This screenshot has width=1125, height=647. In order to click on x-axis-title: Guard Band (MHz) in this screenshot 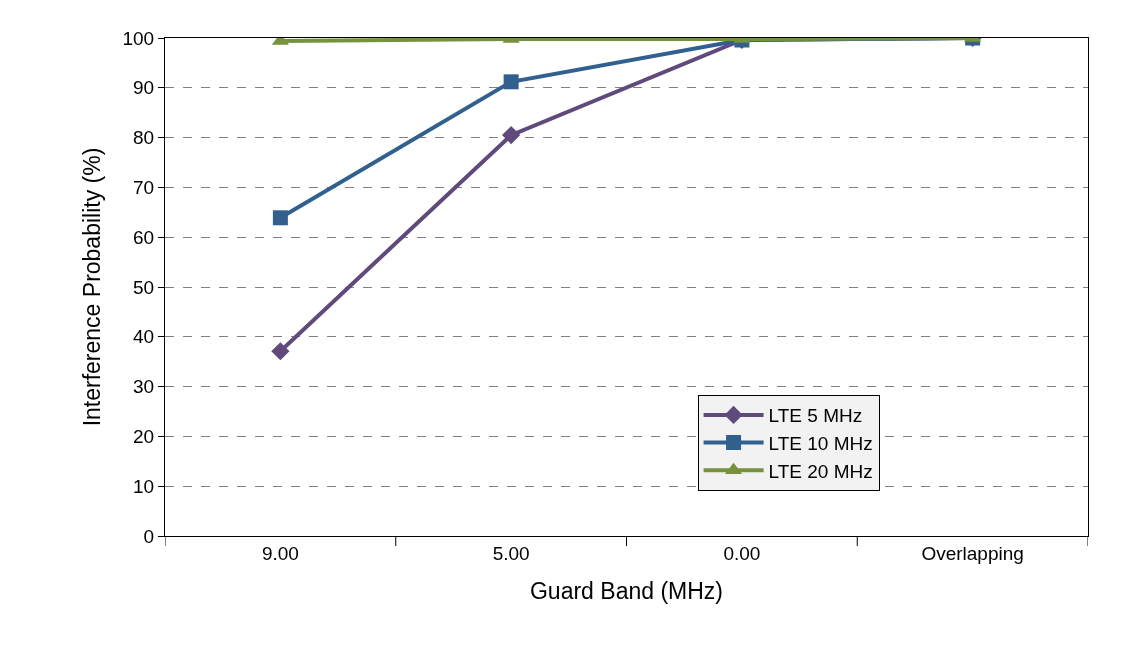, I will do `click(626, 591)`.